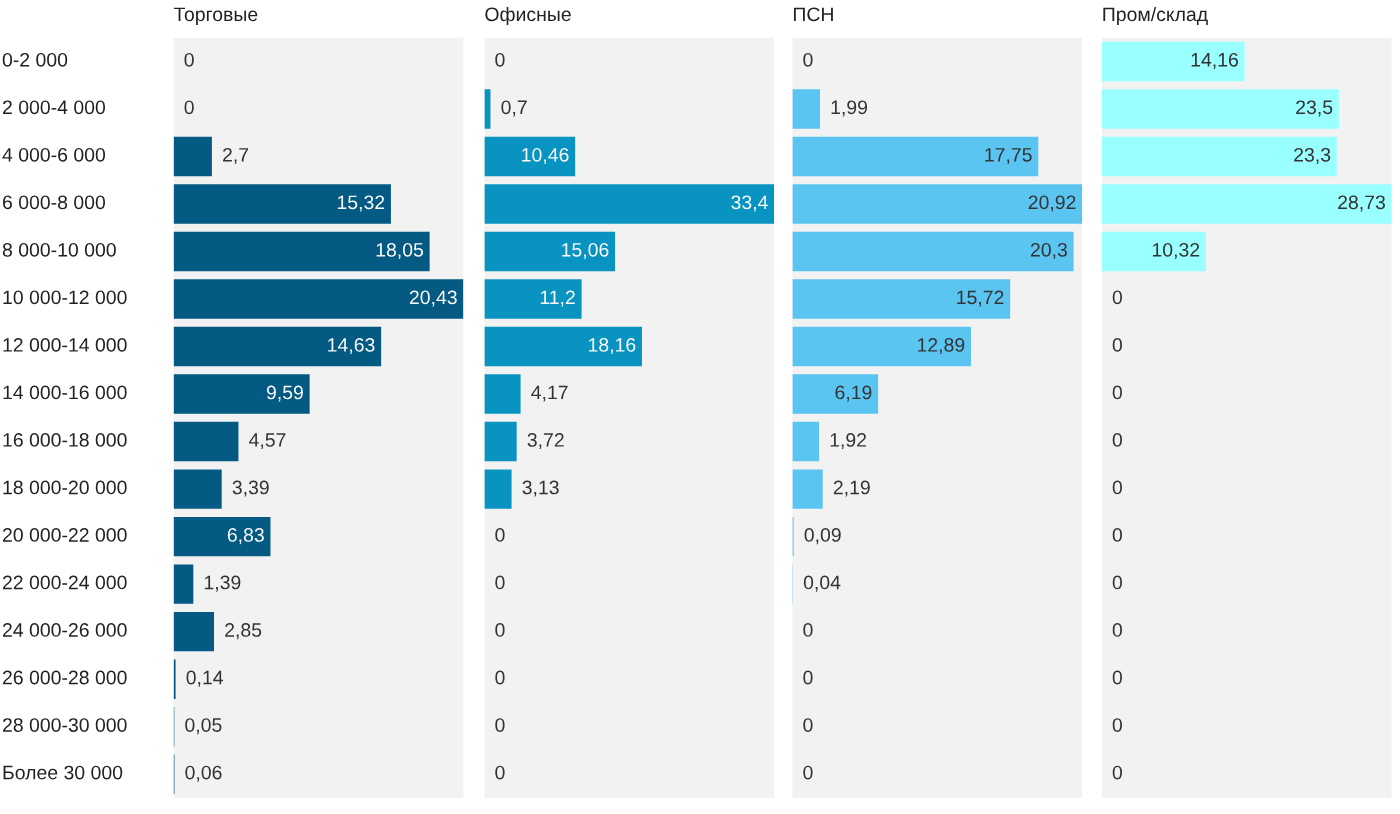 This screenshot has width=1400, height=814. Describe the element at coordinates (612, 346) in the screenshot. I see `data-label: 18,16` at that location.